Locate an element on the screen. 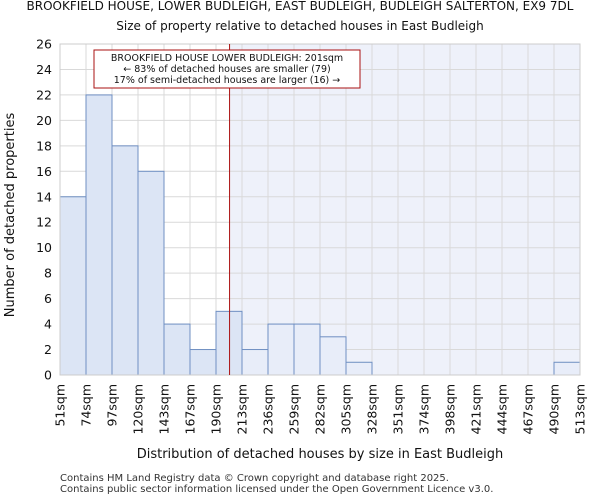  annotation-frame is located at coordinates (227, 69).